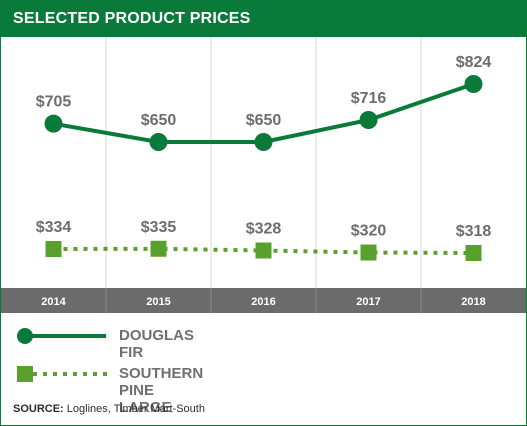  Describe the element at coordinates (63, 374) in the screenshot. I see `legend-swatch-southern-pine` at that location.